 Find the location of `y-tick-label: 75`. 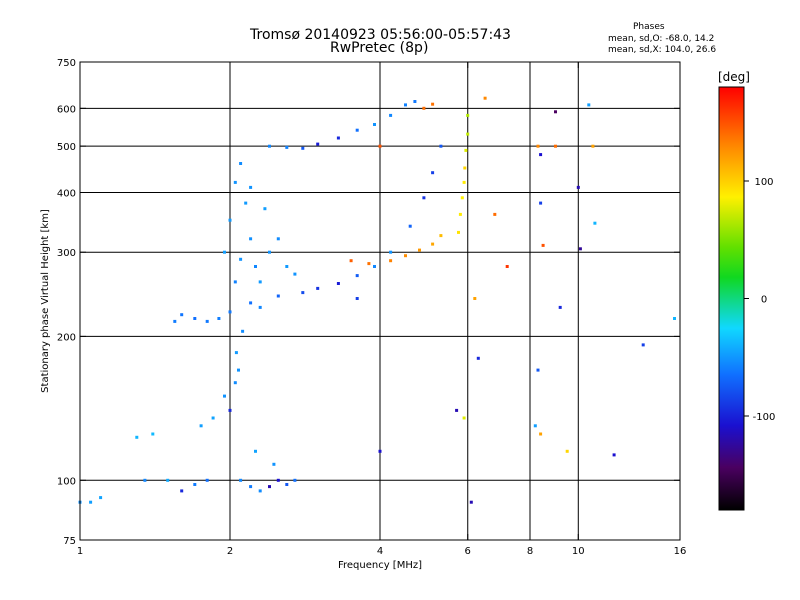

y-tick-label: 75 is located at coordinates (69, 541).